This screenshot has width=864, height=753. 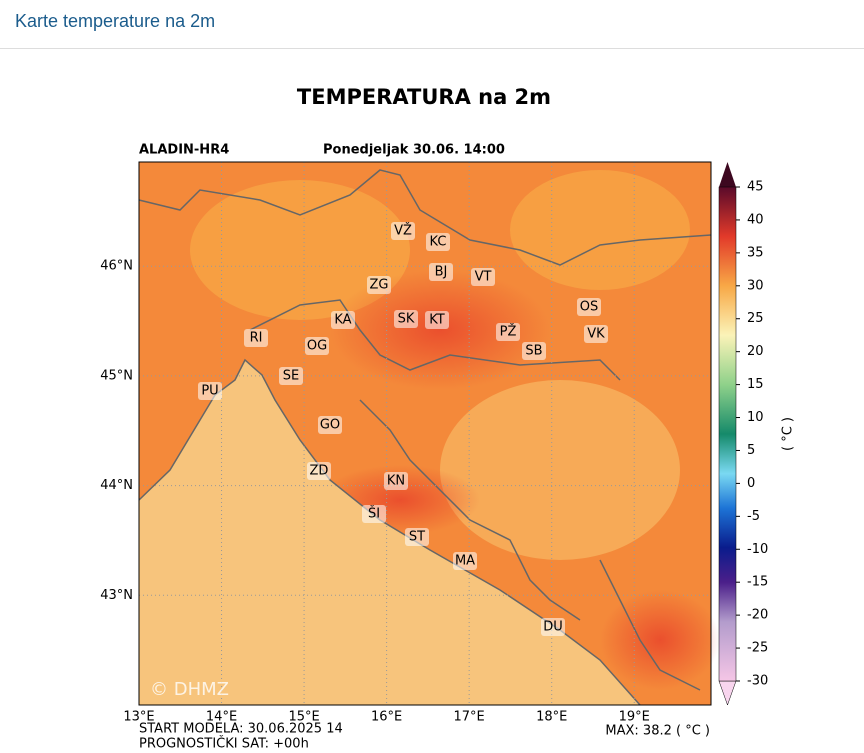 I want to click on city-label: BJ, so click(x=441, y=272).